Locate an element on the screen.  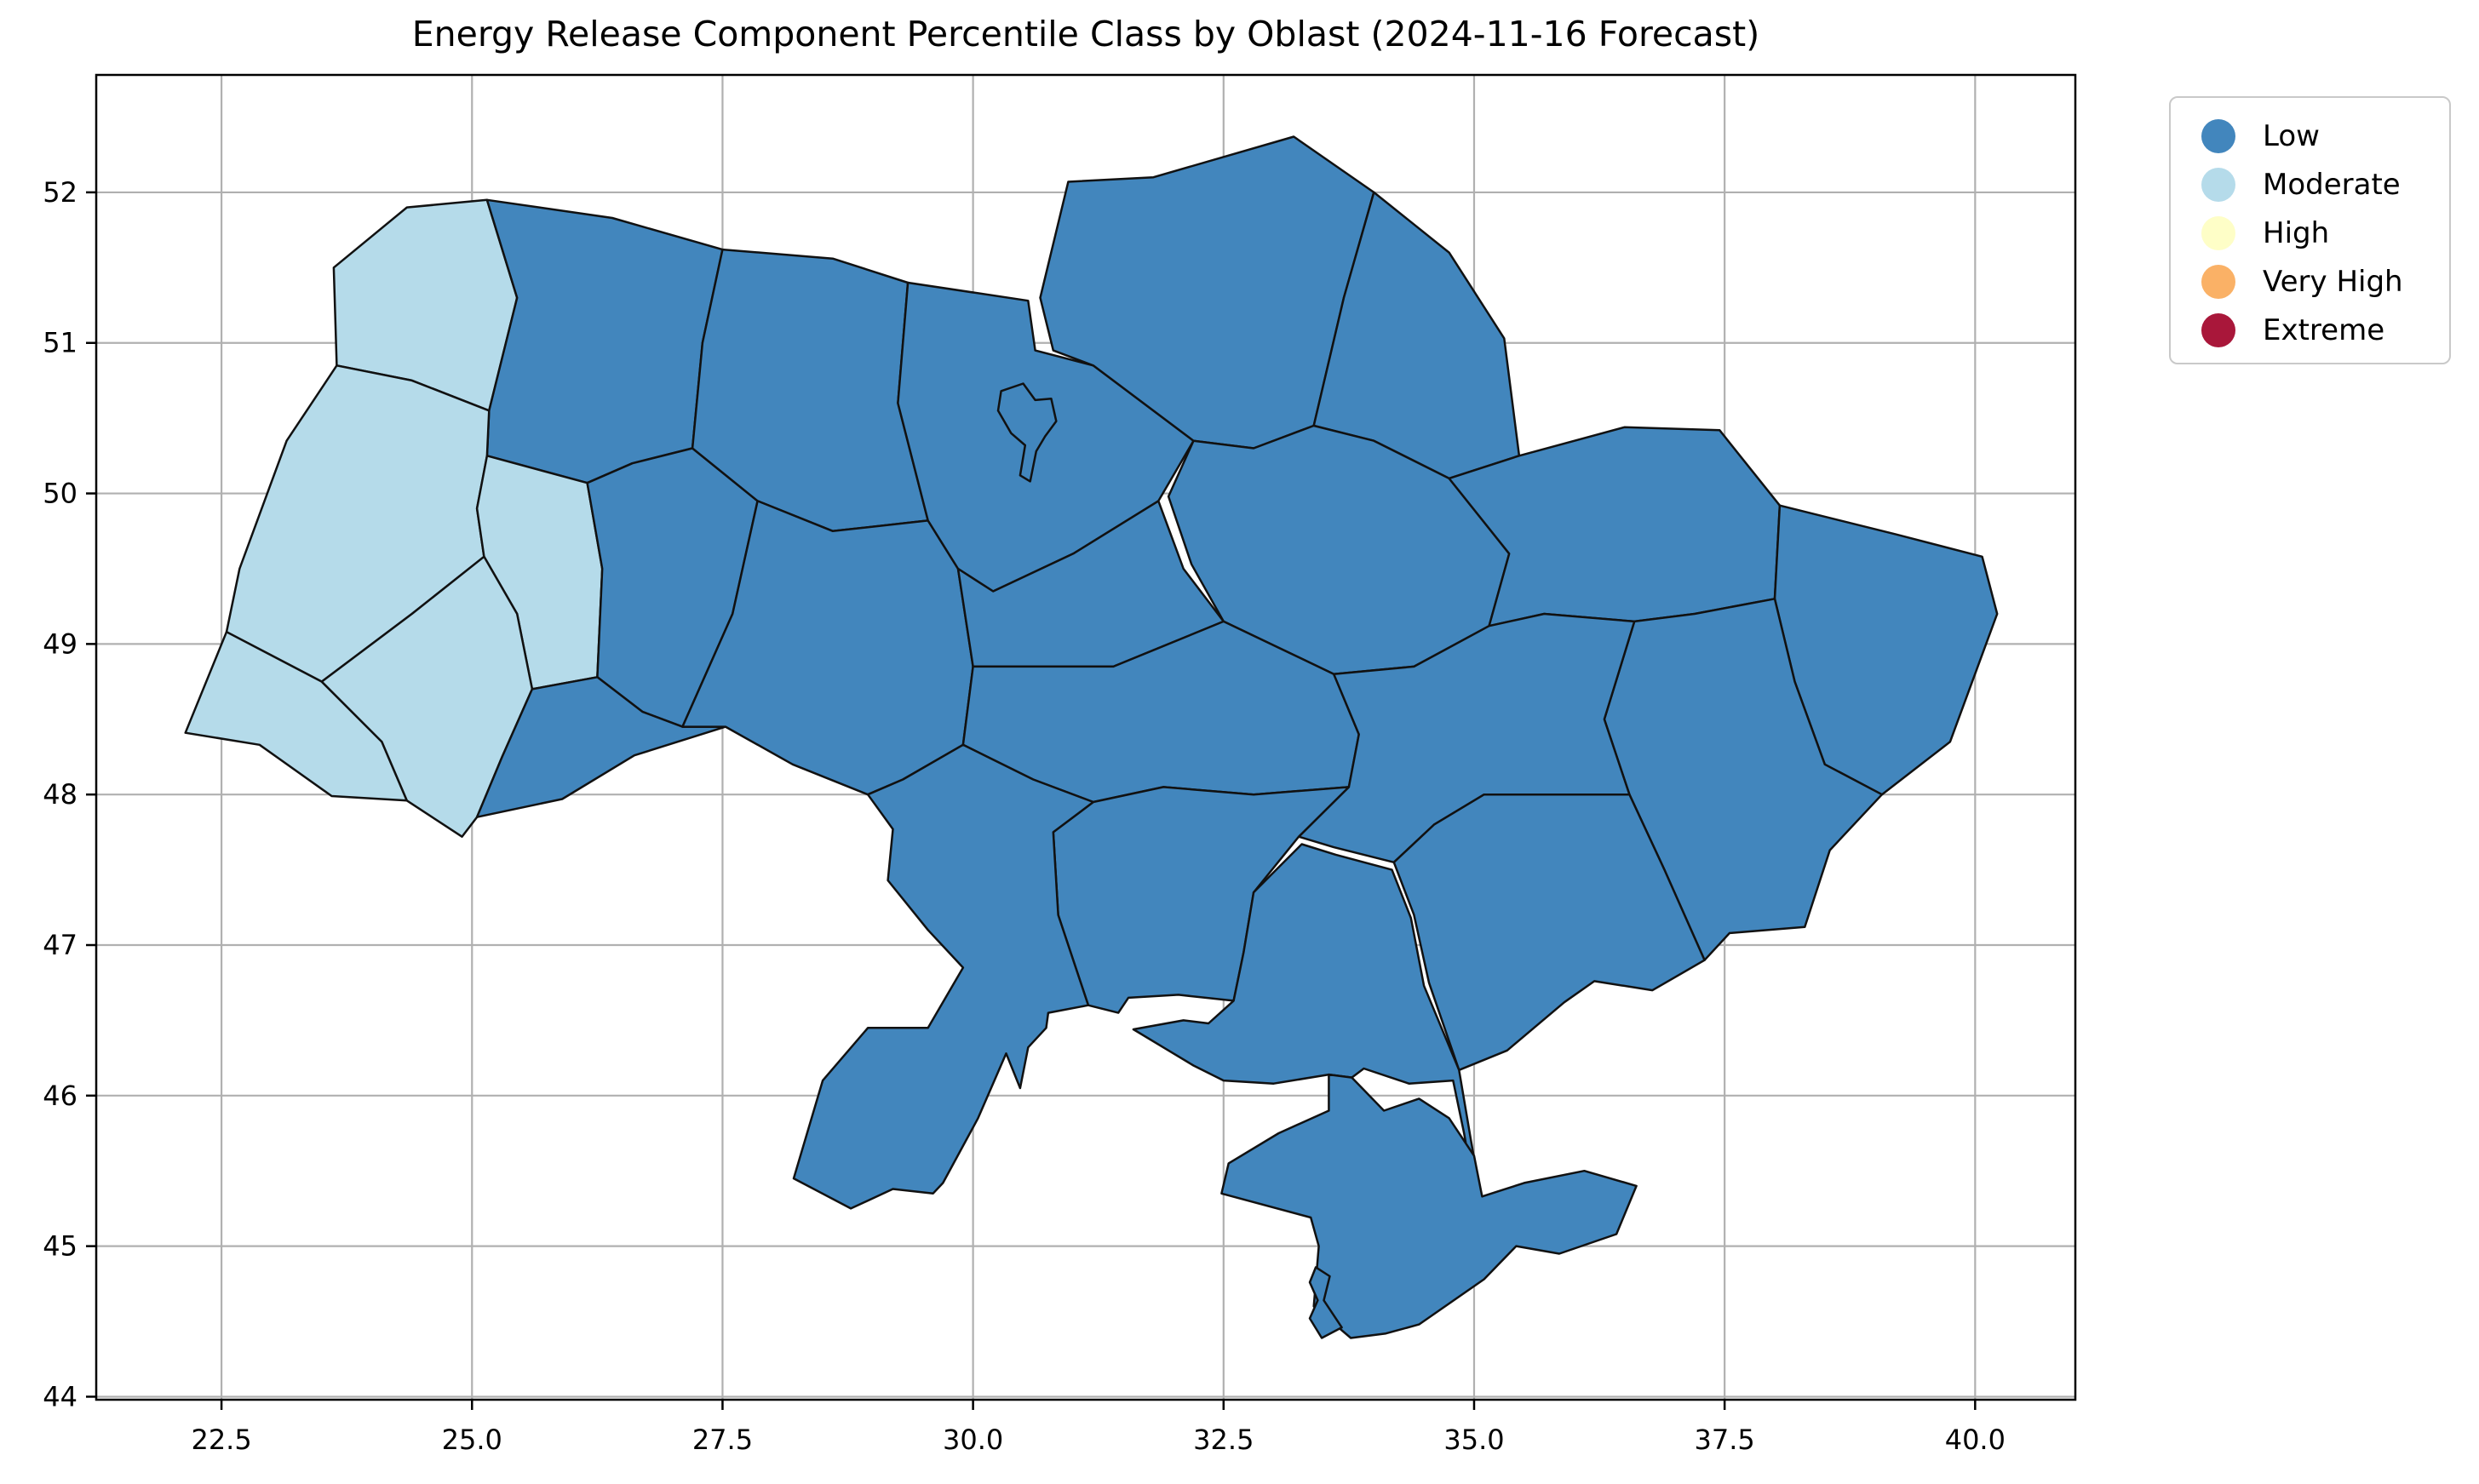
legend-label-extreme: Extreme is located at coordinates (2324, 329).